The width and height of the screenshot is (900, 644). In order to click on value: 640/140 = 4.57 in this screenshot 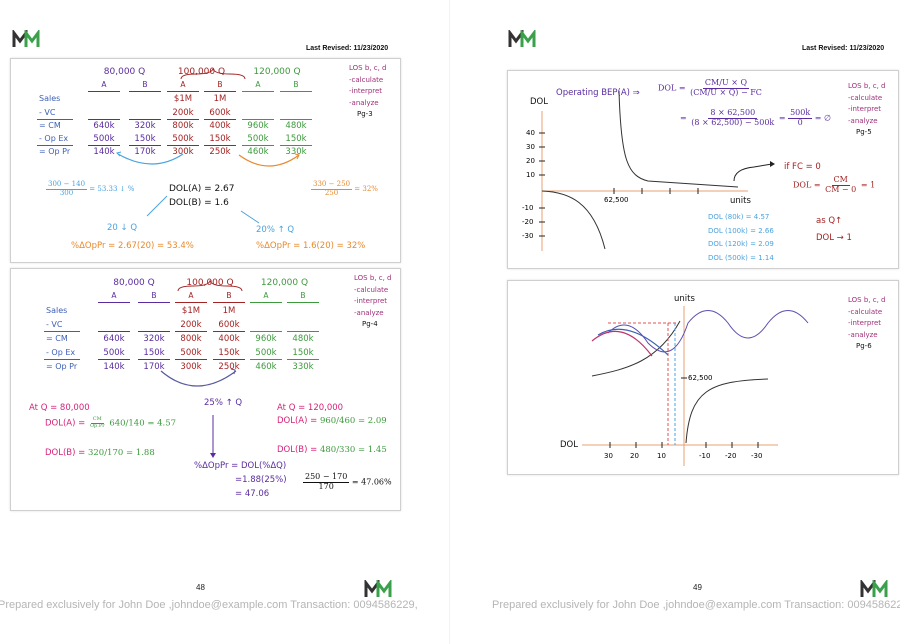, I will do `click(143, 423)`.